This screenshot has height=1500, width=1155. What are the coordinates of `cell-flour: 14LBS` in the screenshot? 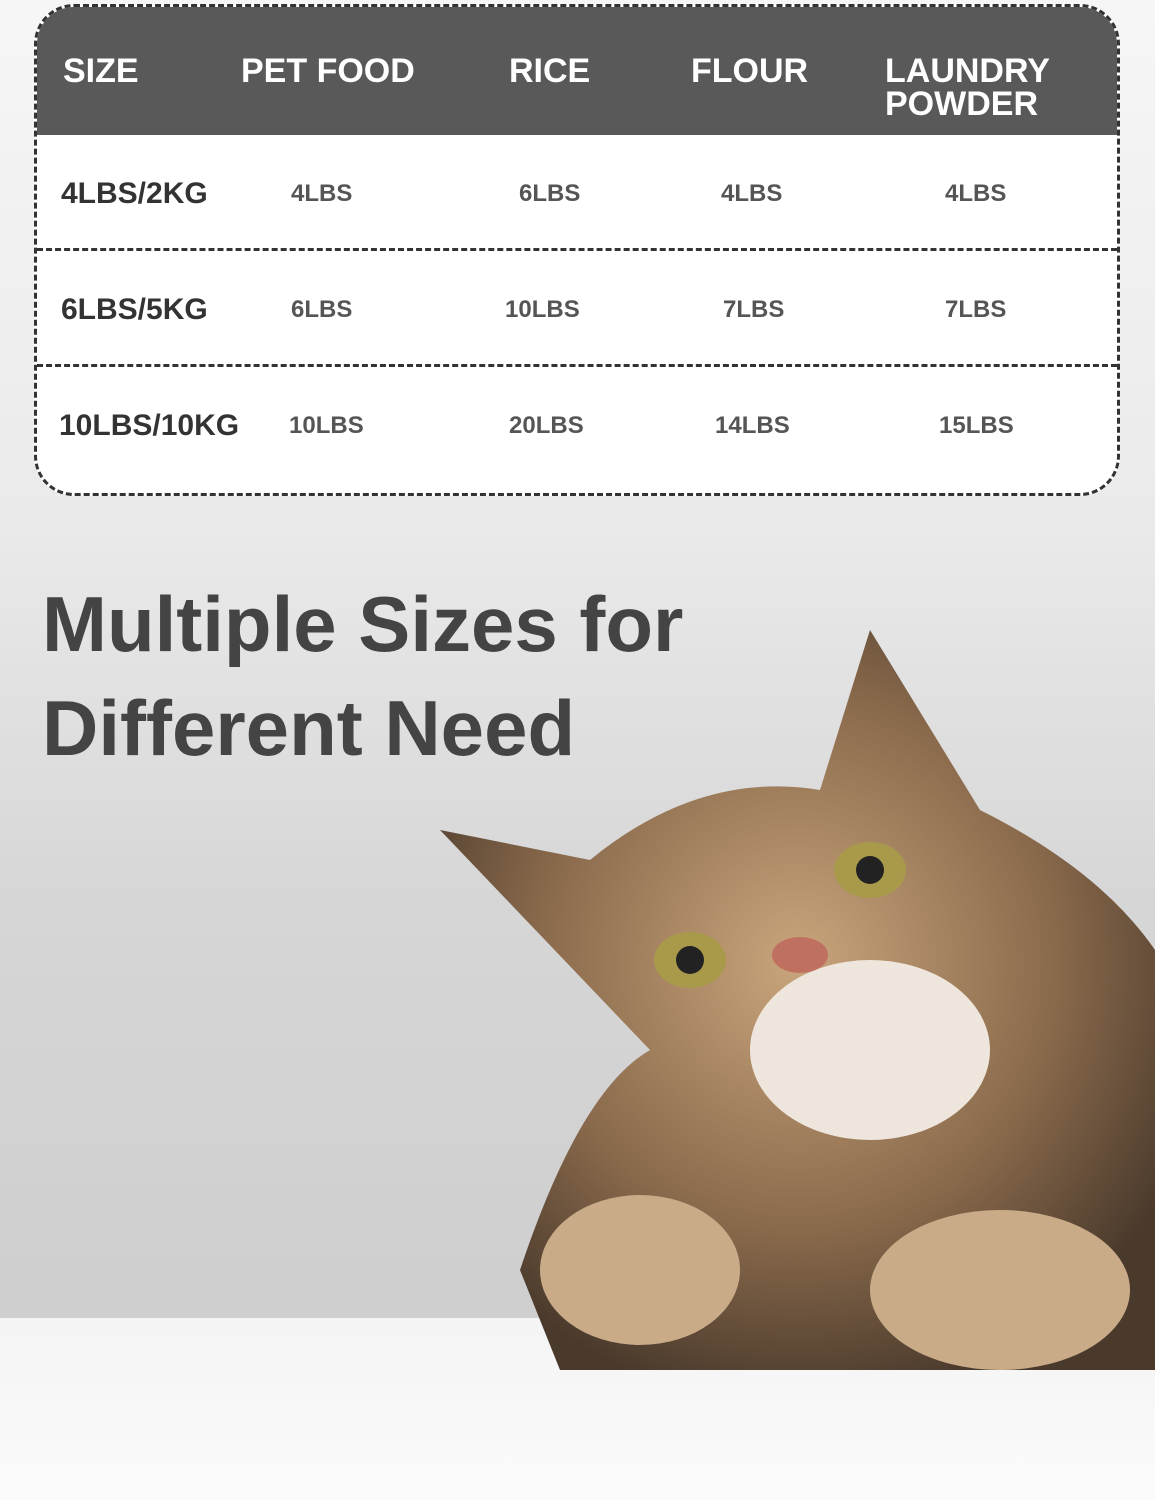 It's located at (752, 425).